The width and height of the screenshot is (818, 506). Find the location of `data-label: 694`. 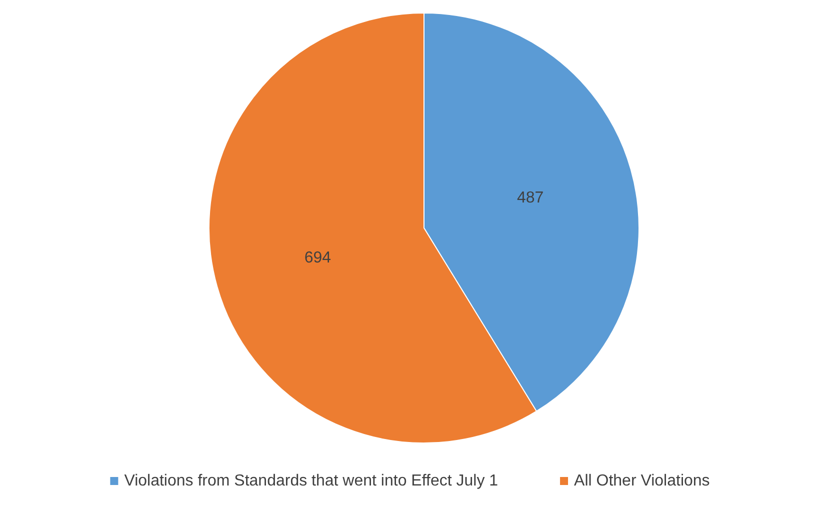

data-label: 694 is located at coordinates (318, 258).